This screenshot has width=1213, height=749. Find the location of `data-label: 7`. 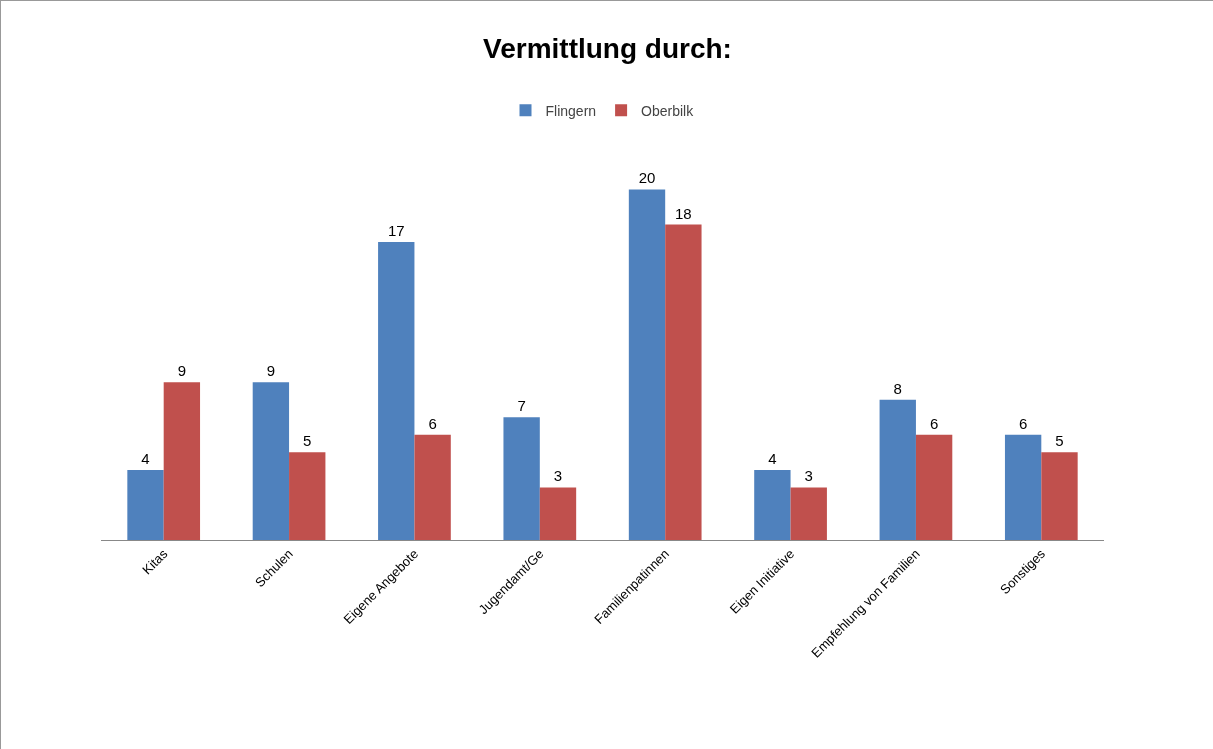

data-label: 7 is located at coordinates (521, 406).